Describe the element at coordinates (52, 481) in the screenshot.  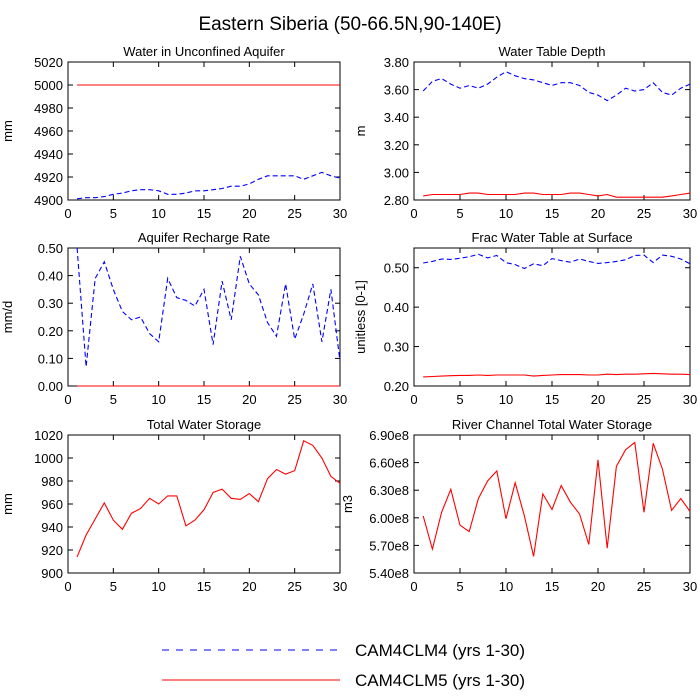
I see `y-tick-label: 980` at that location.